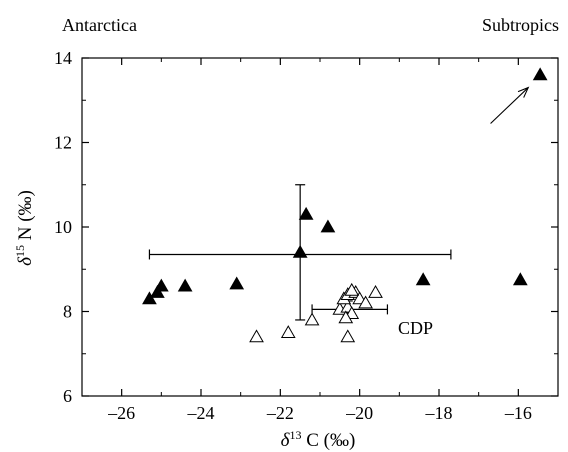  What do you see at coordinates (99, 25) in the screenshot?
I see `corner-label-antarctica: Antarctica` at bounding box center [99, 25].